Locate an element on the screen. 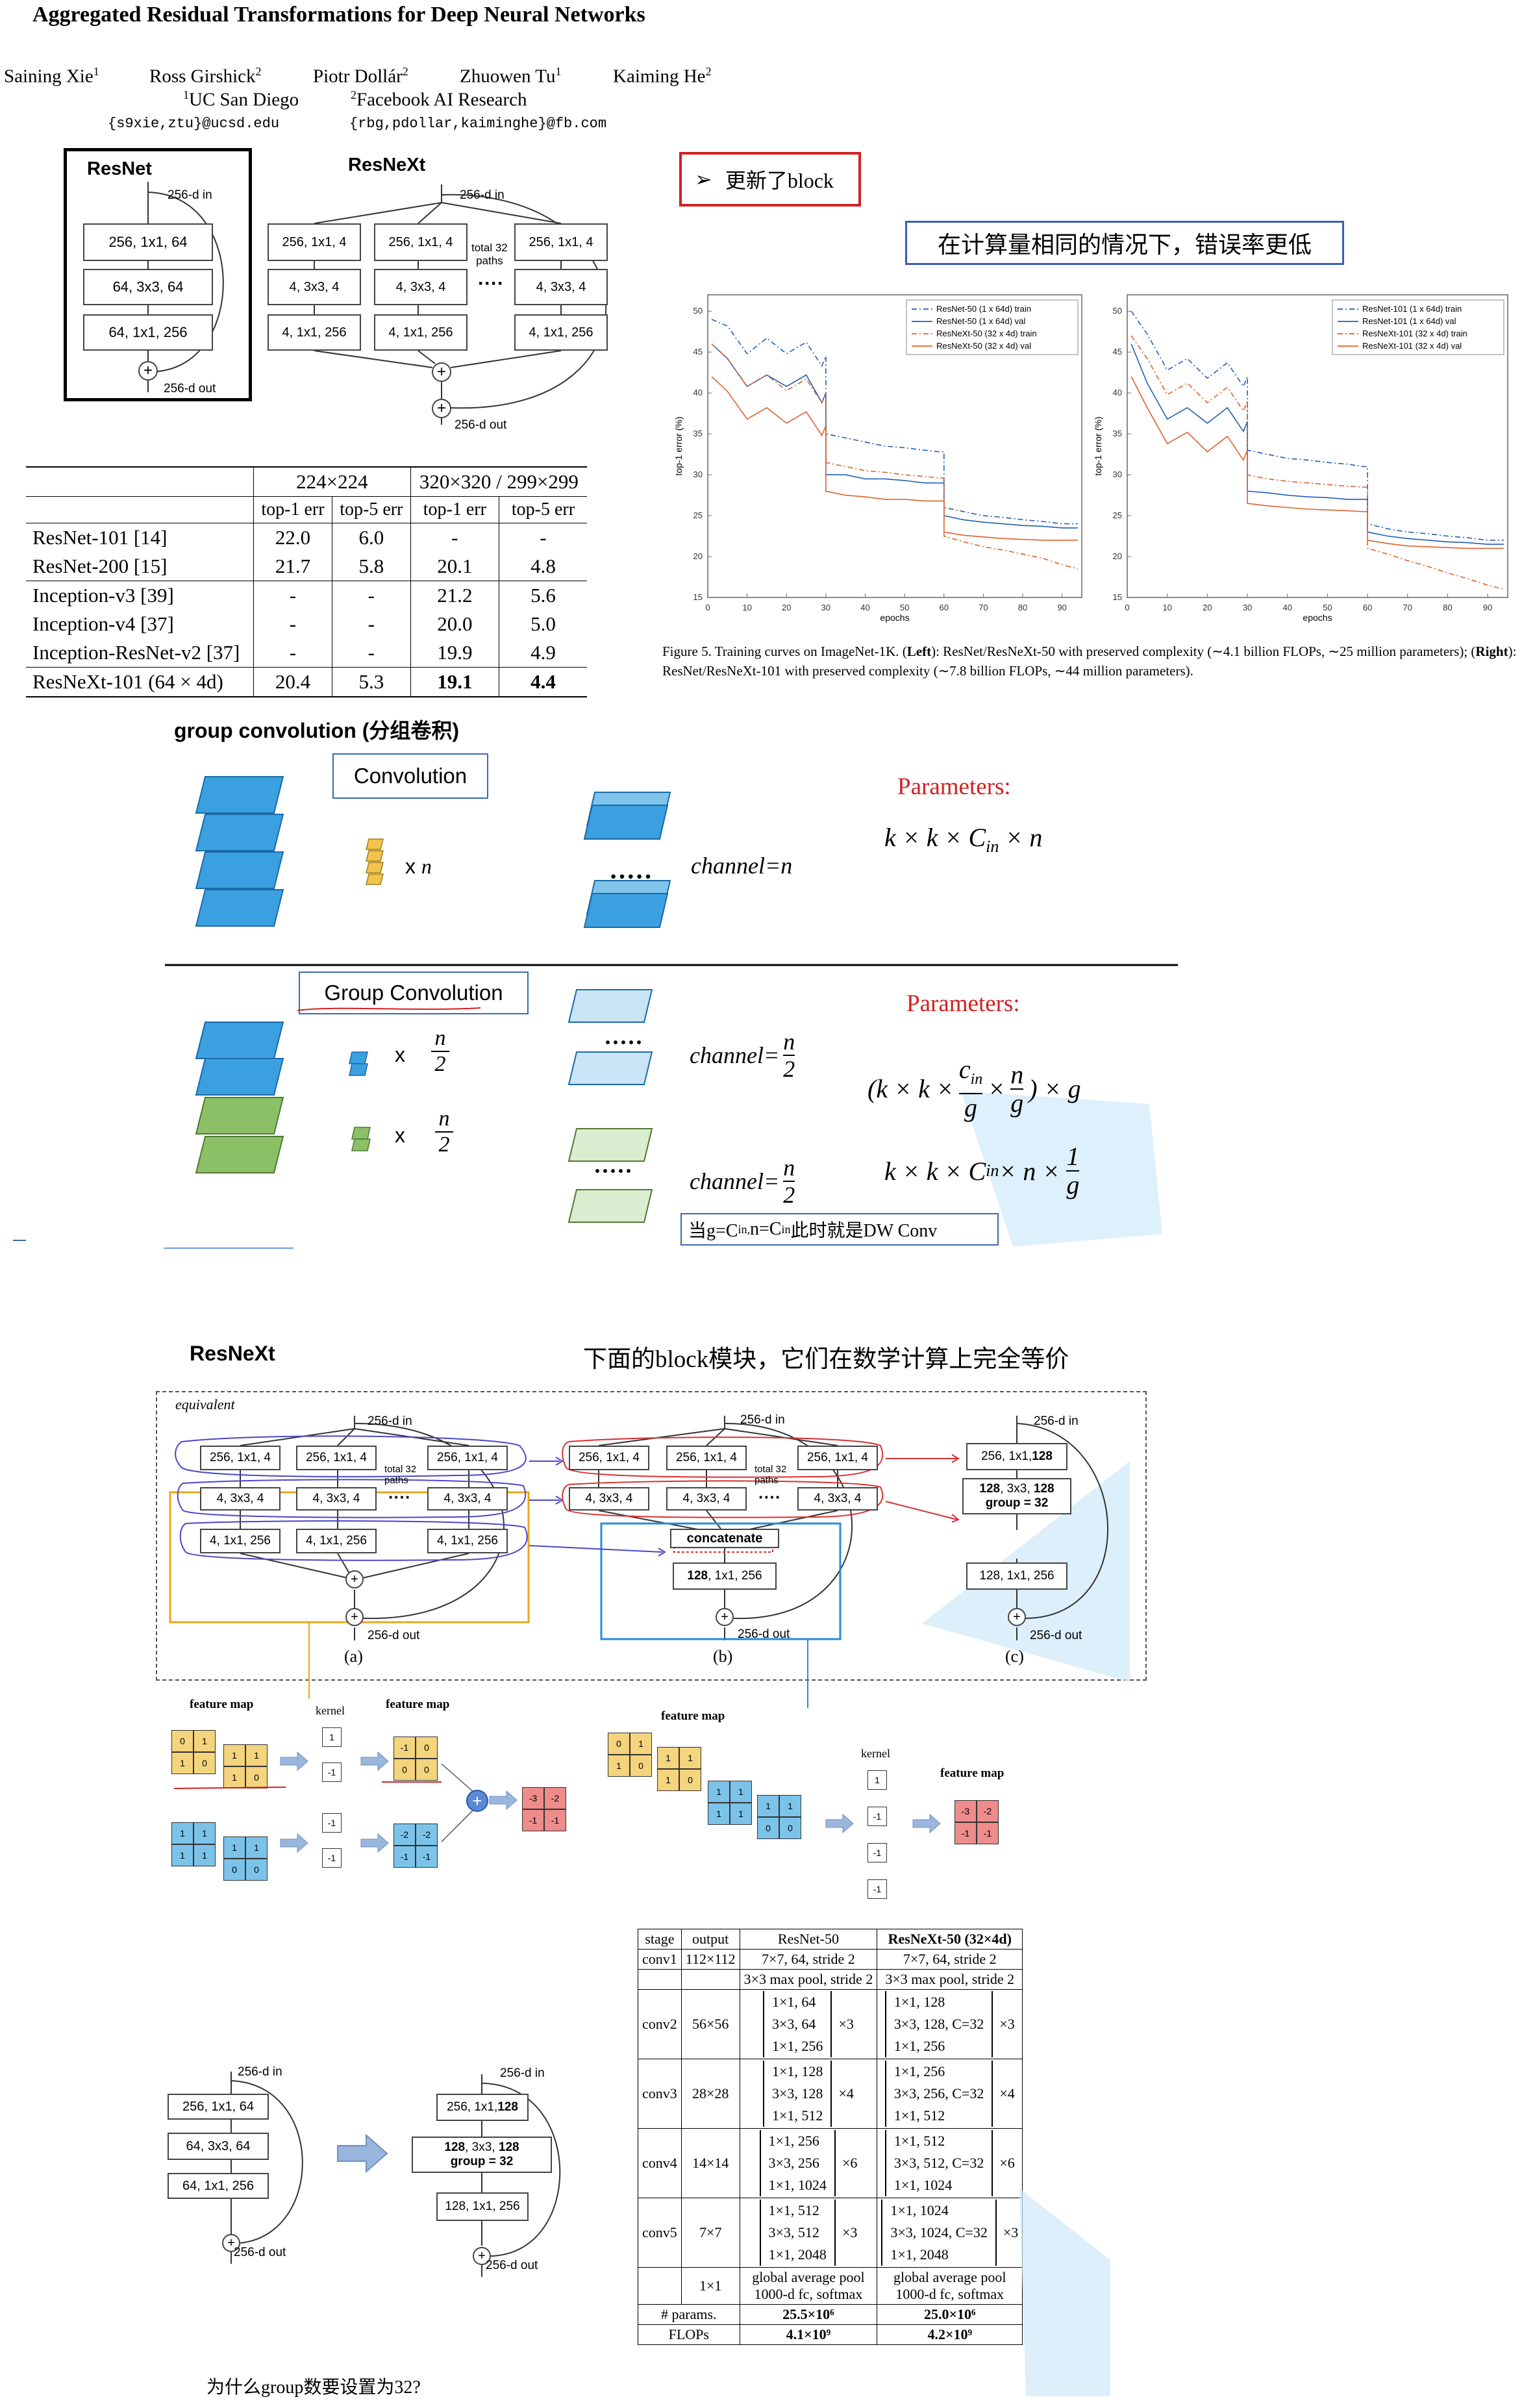 This screenshot has height=2408, width=1535. output-cell-red: -3 is located at coordinates (966, 1811).